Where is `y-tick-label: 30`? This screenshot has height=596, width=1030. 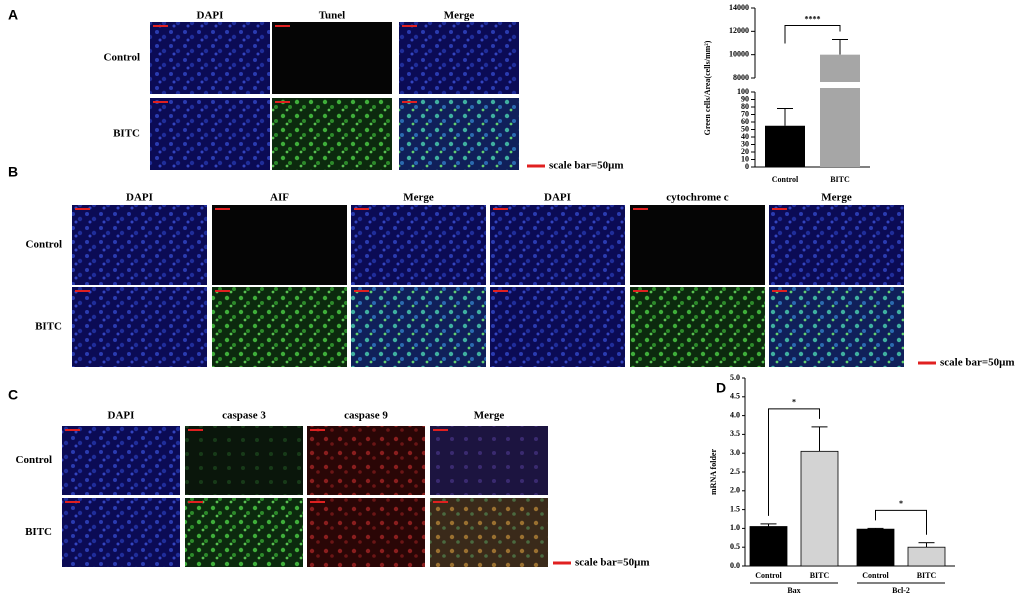
y-tick-label: 30 is located at coordinates (745, 143).